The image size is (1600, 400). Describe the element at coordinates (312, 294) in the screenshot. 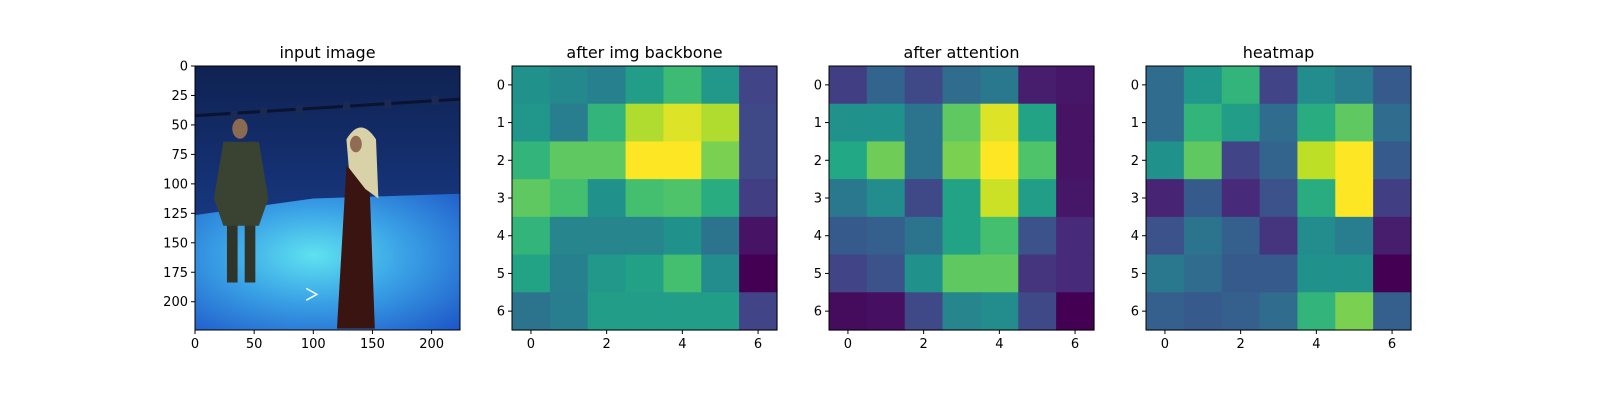

I see `floor-marker` at that location.